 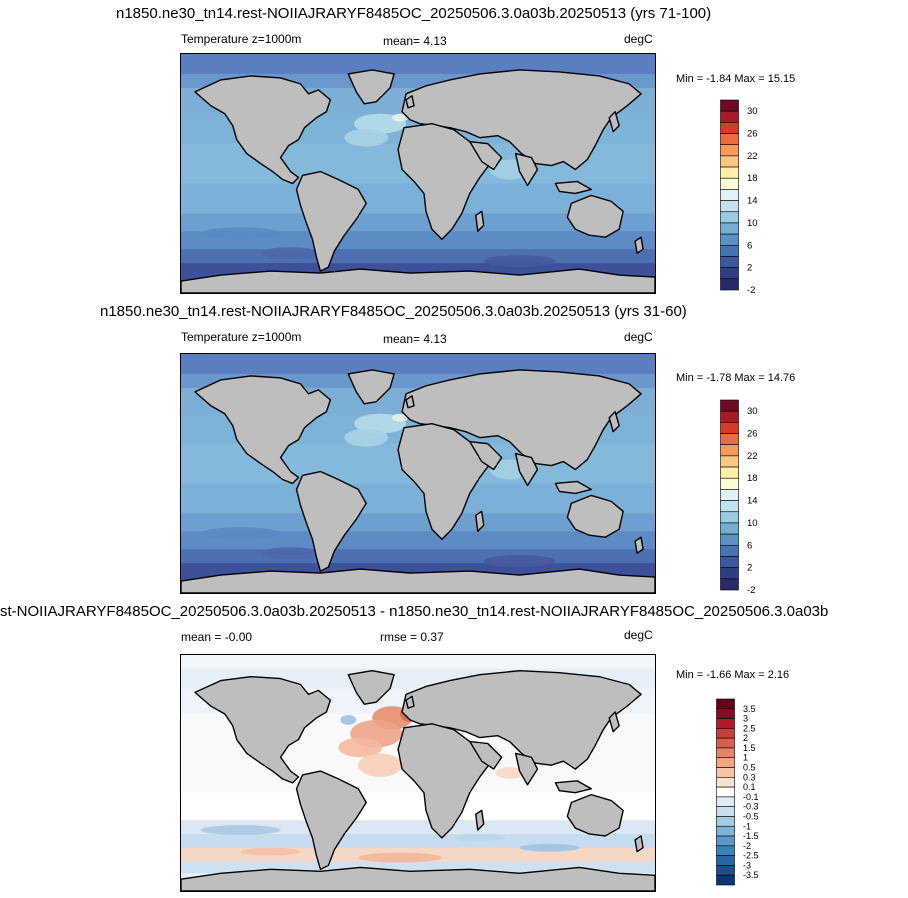 What do you see at coordinates (745, 719) in the screenshot?
I see `colorbar-tick-label: 3` at bounding box center [745, 719].